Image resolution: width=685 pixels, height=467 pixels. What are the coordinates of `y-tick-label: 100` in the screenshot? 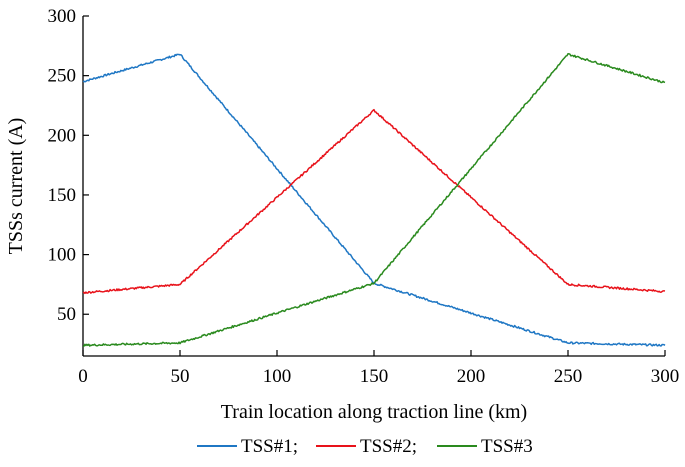 It's located at (62, 255).